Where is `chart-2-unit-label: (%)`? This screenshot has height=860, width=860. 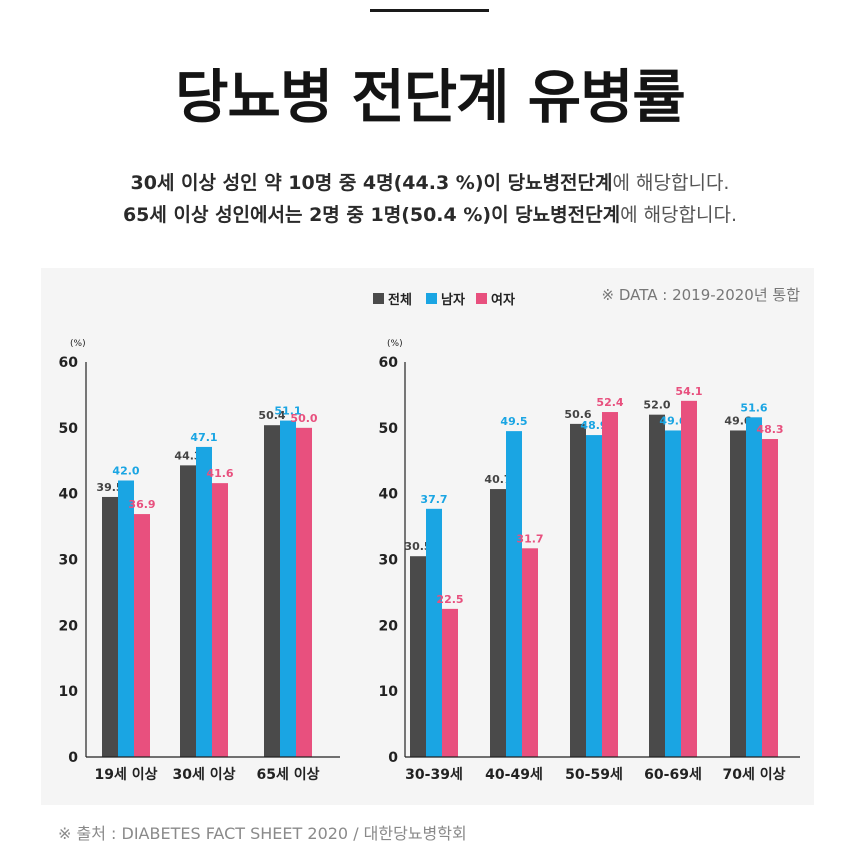
chart-2-unit-label: (%) is located at coordinates (395, 344).